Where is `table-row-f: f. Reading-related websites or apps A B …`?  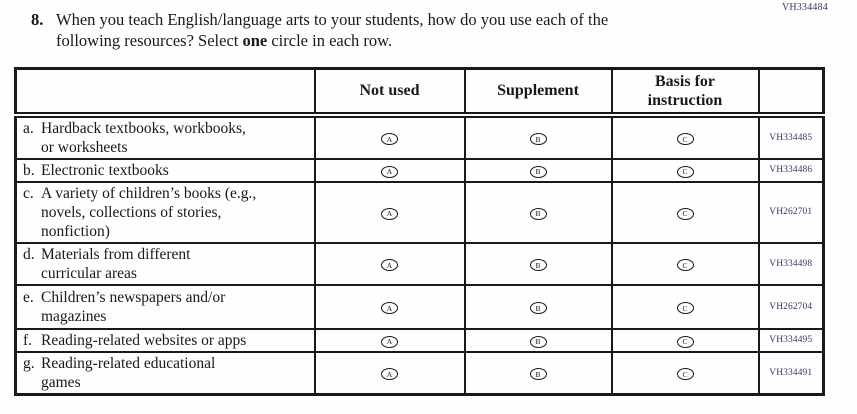 table-row-f: f. Reading-related websites or apps A B … is located at coordinates (419, 340).